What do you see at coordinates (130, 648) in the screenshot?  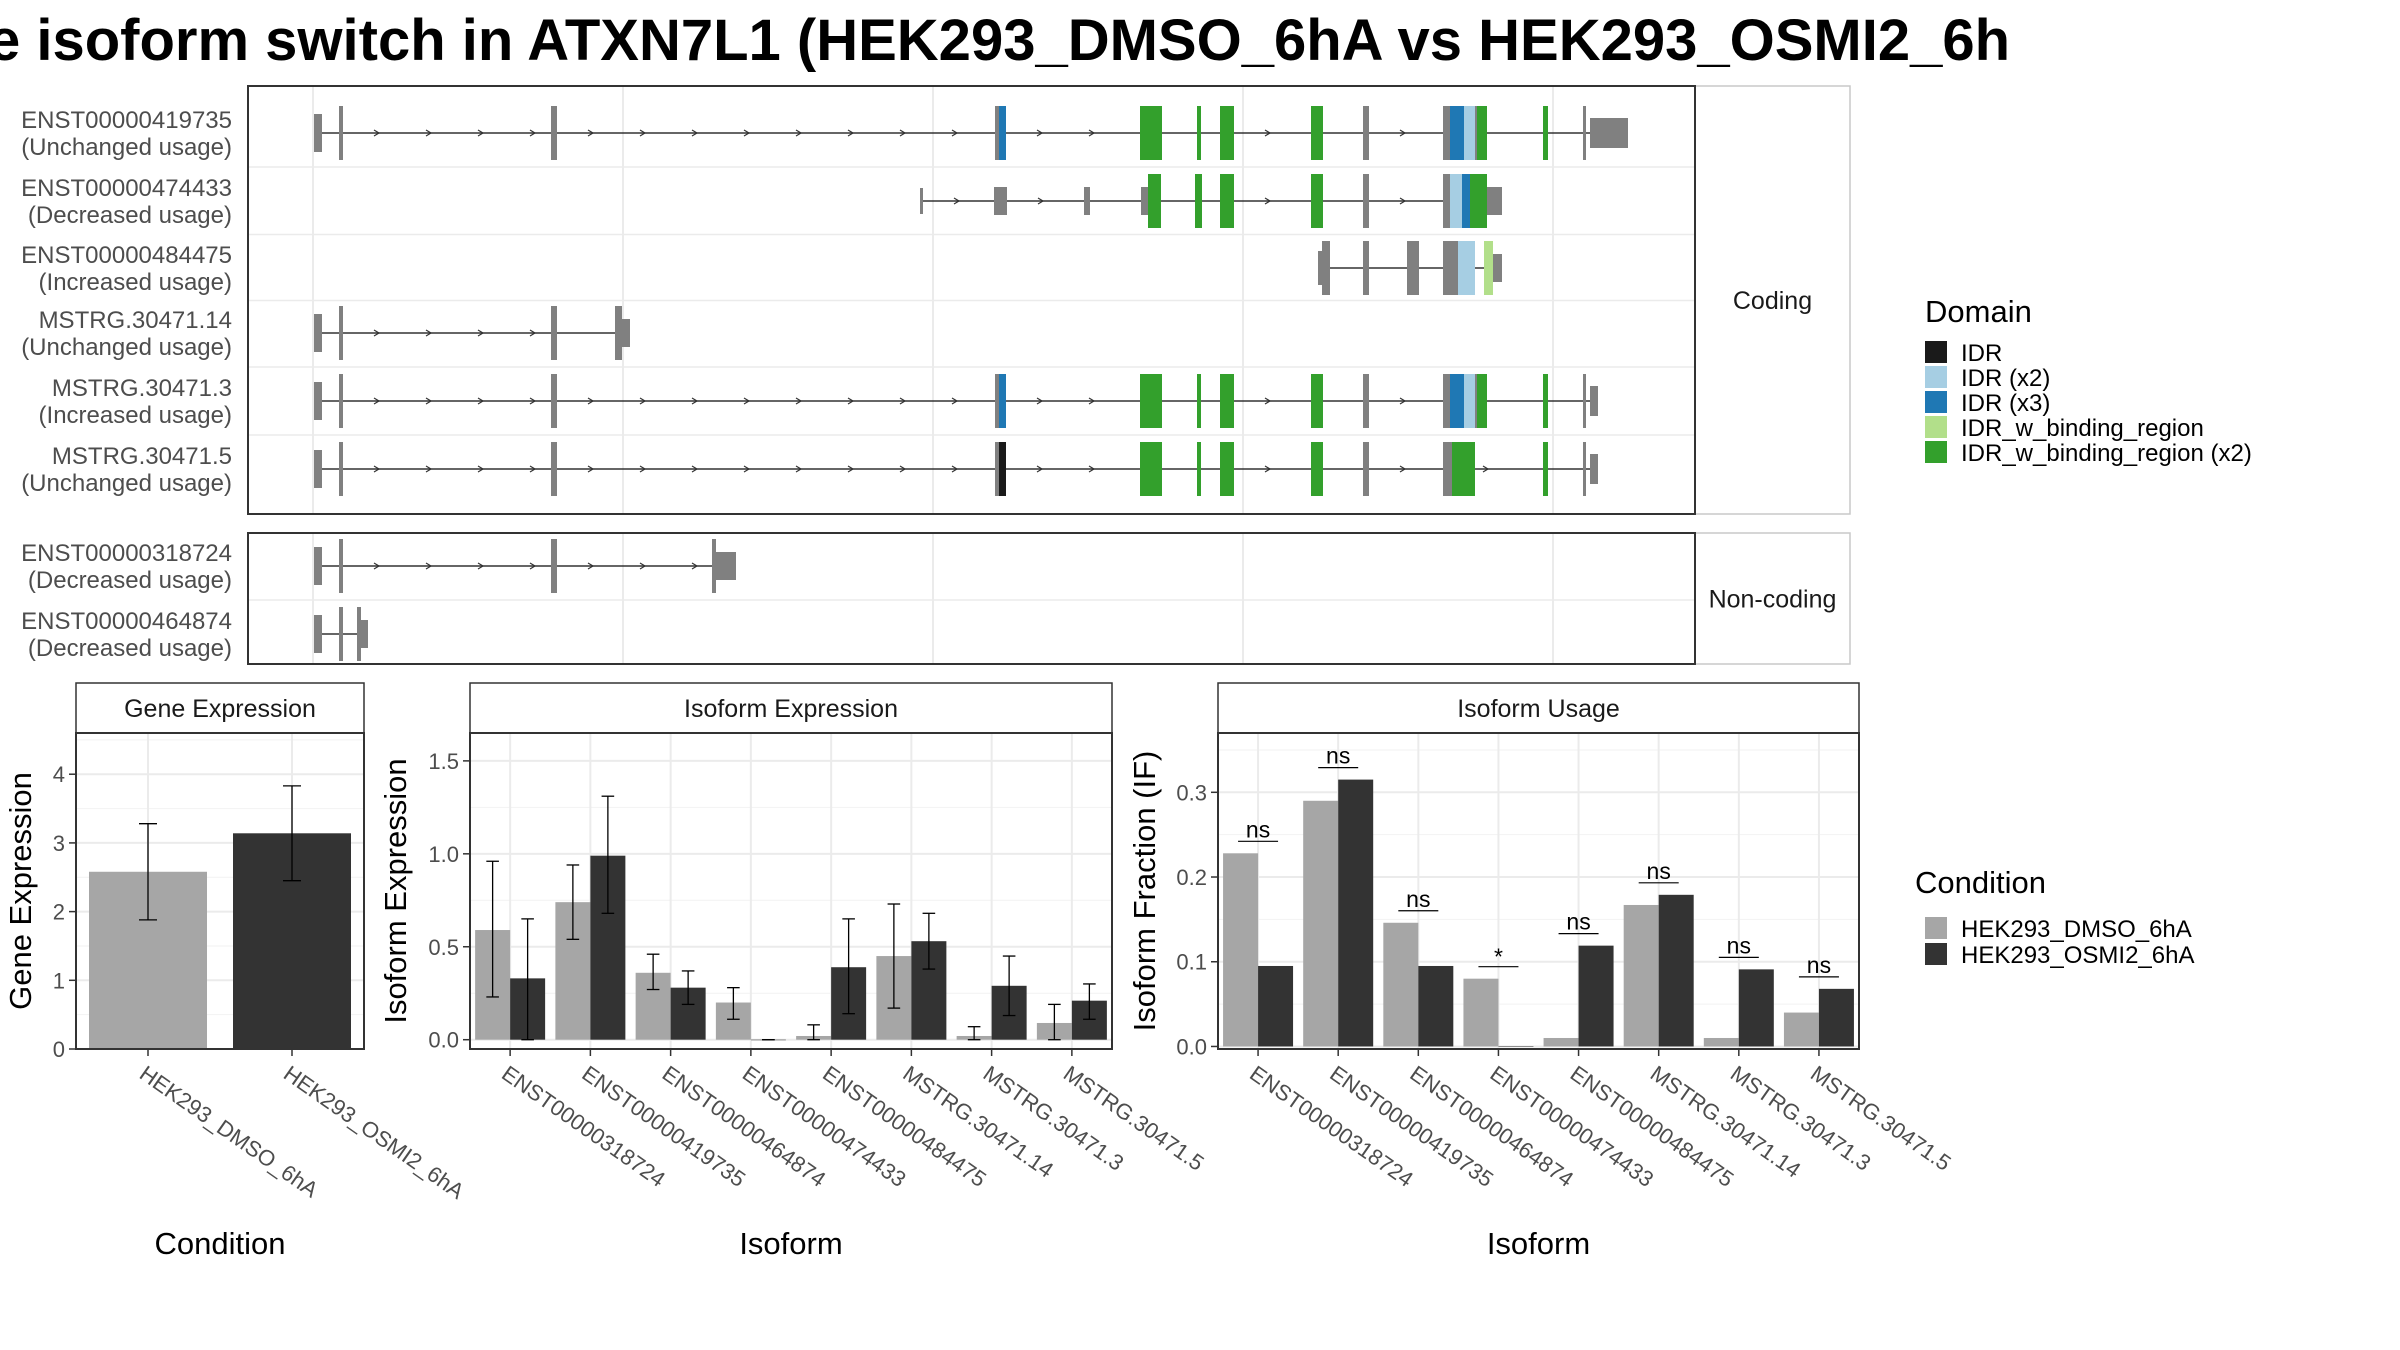 I see `transcript-usage-label: (Decreased usage)` at bounding box center [130, 648].